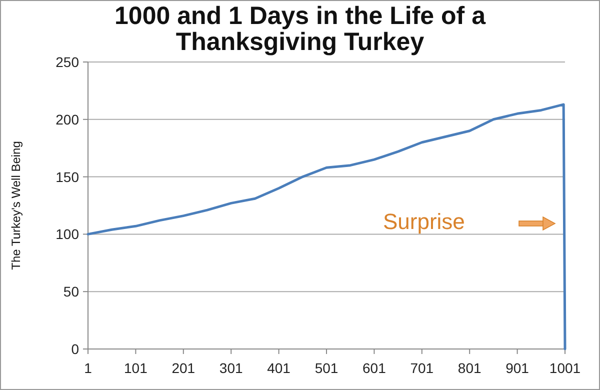  I want to click on x-tick-label: 301, so click(231, 368).